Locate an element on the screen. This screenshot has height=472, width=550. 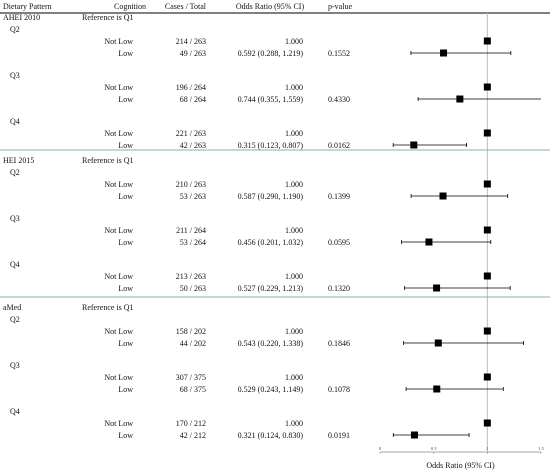
p-value: 0.1846 is located at coordinates (339, 343).